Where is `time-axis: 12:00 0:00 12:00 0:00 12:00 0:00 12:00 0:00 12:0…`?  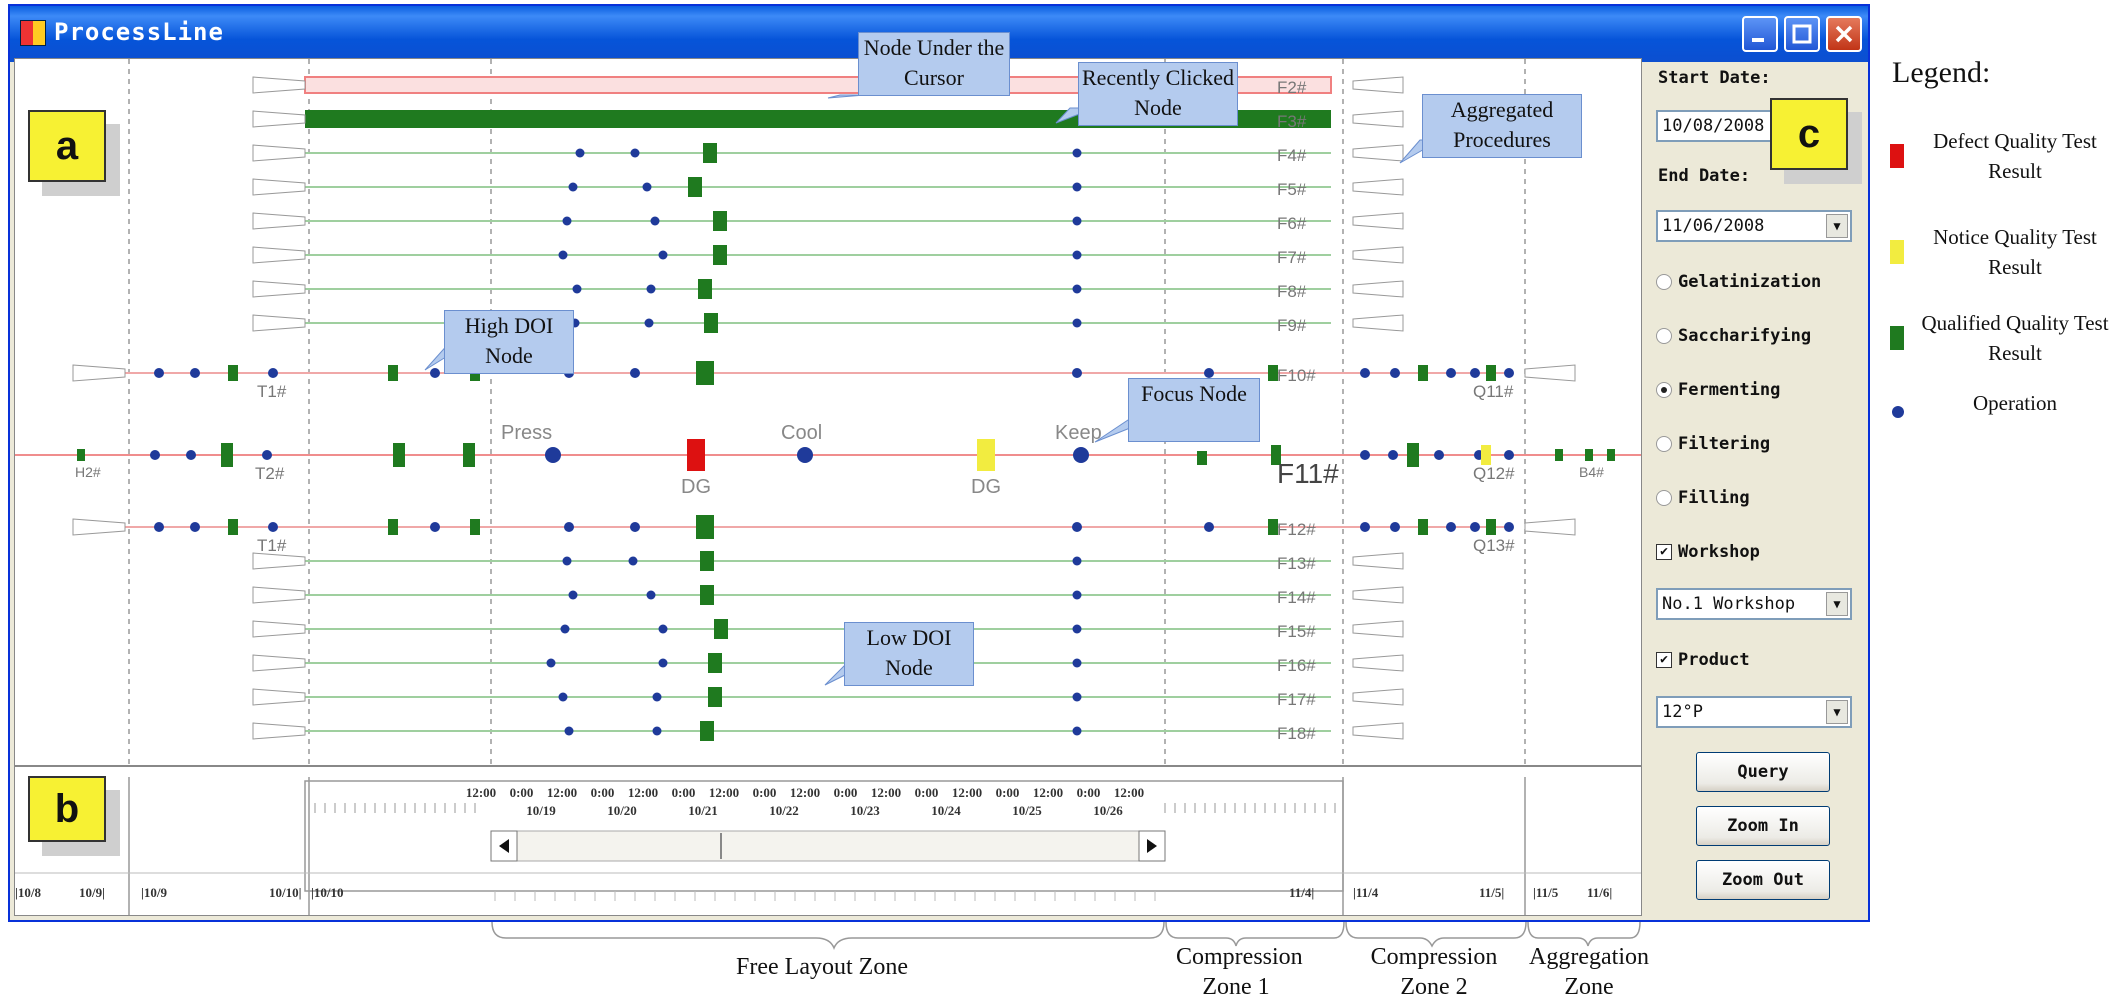 time-axis: 12:00 0:00 12:00 0:00 12:00 0:00 12:00 0:00 12:0… is located at coordinates (828, 841).